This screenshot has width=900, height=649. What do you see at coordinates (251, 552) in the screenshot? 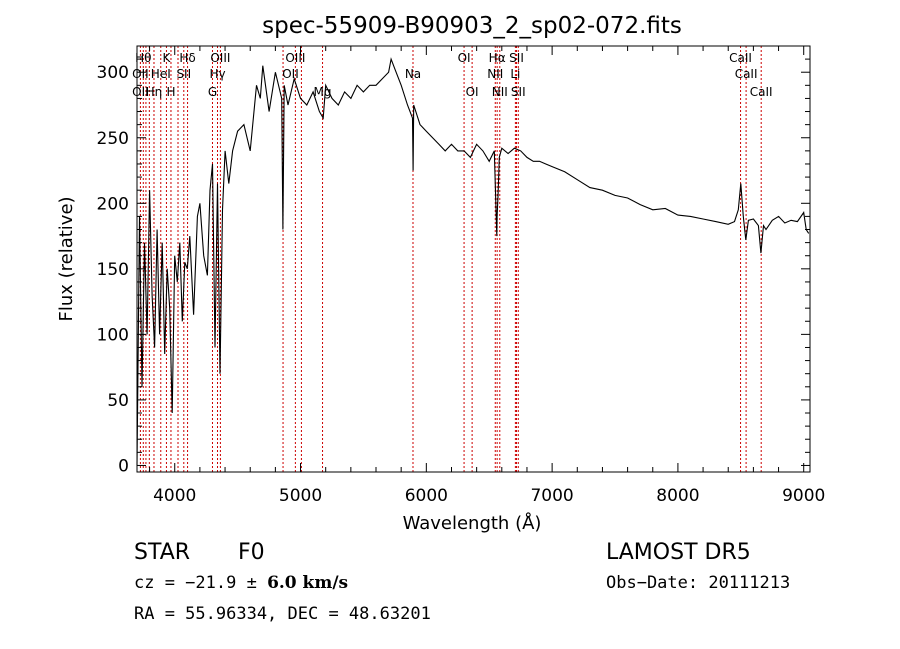
I see `object-subclass: F0` at bounding box center [251, 552].